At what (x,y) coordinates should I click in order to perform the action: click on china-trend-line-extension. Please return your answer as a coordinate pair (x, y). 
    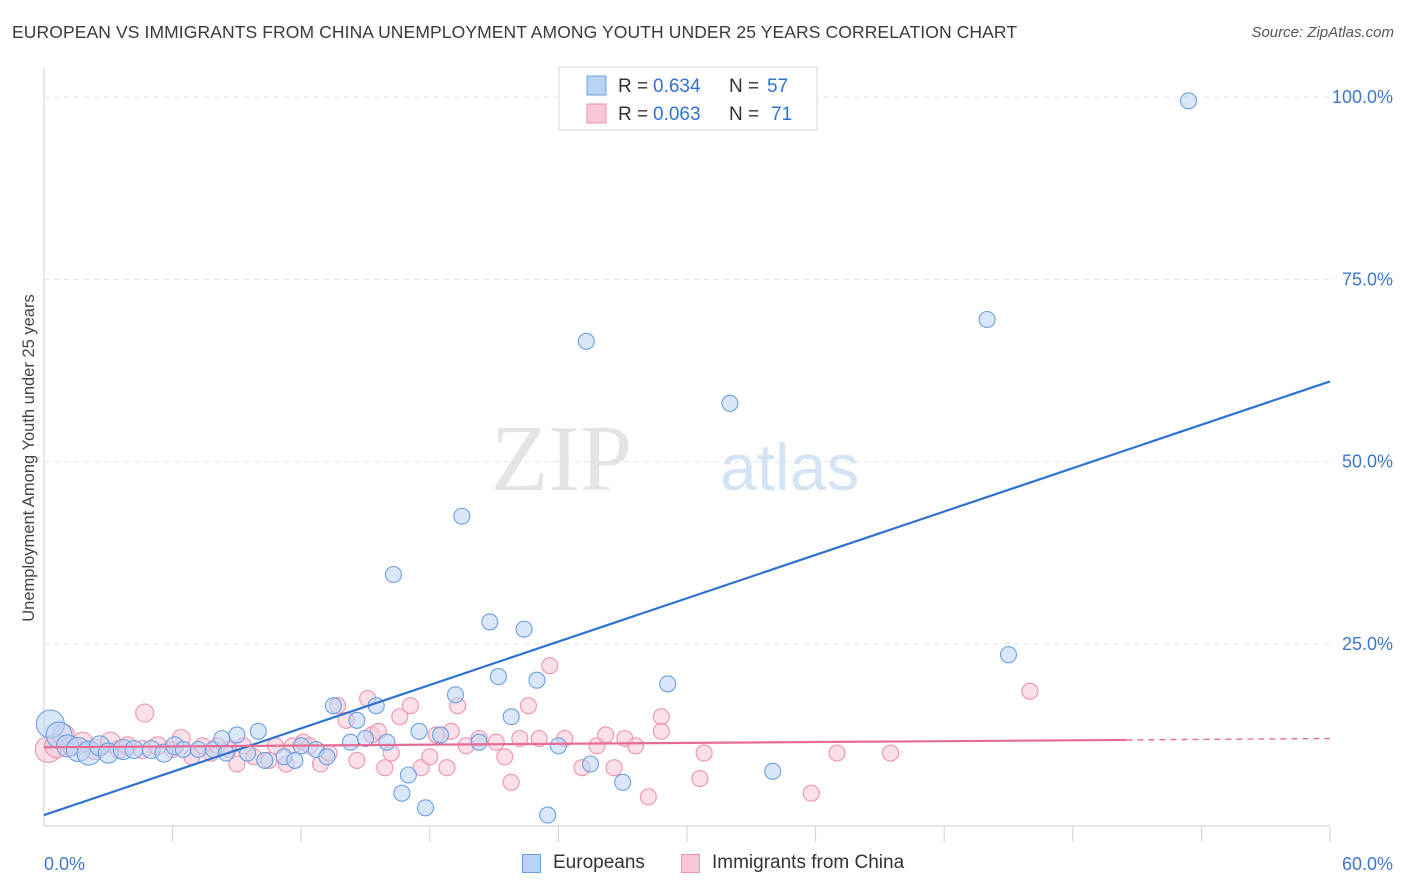
    Looking at the image, I should click on (1228, 739).